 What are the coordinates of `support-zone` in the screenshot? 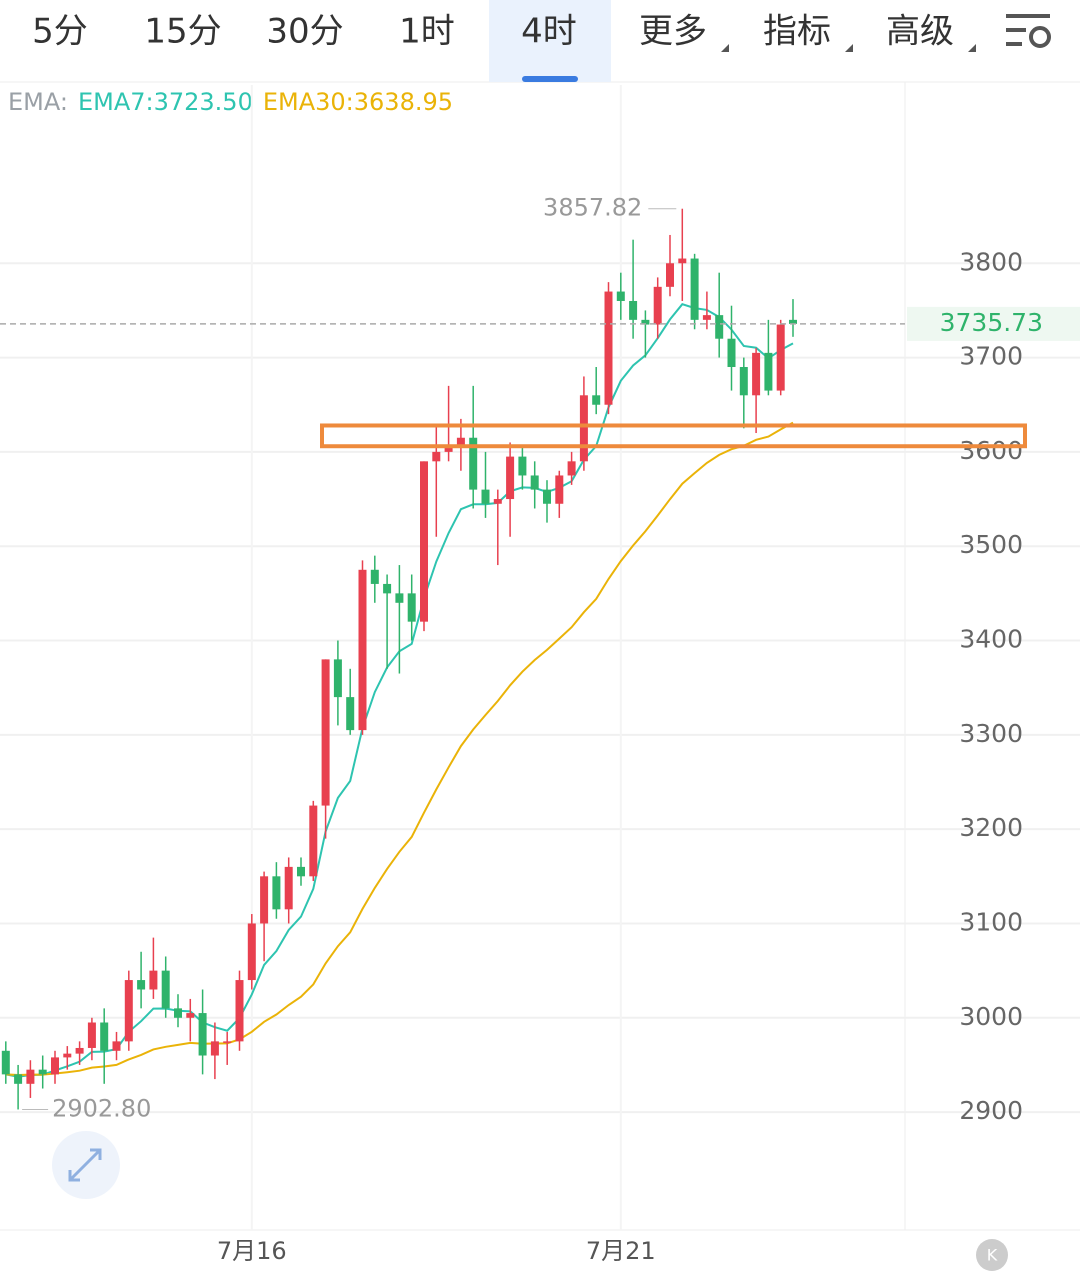 It's located at (673, 436).